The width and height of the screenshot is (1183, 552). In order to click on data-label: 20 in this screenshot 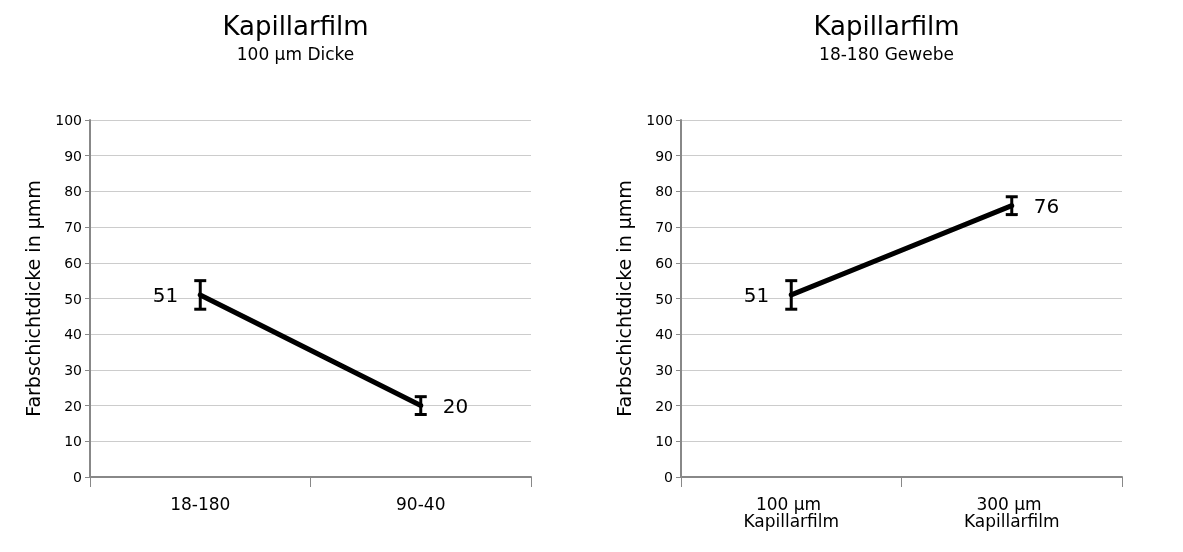, I will do `click(455, 405)`.